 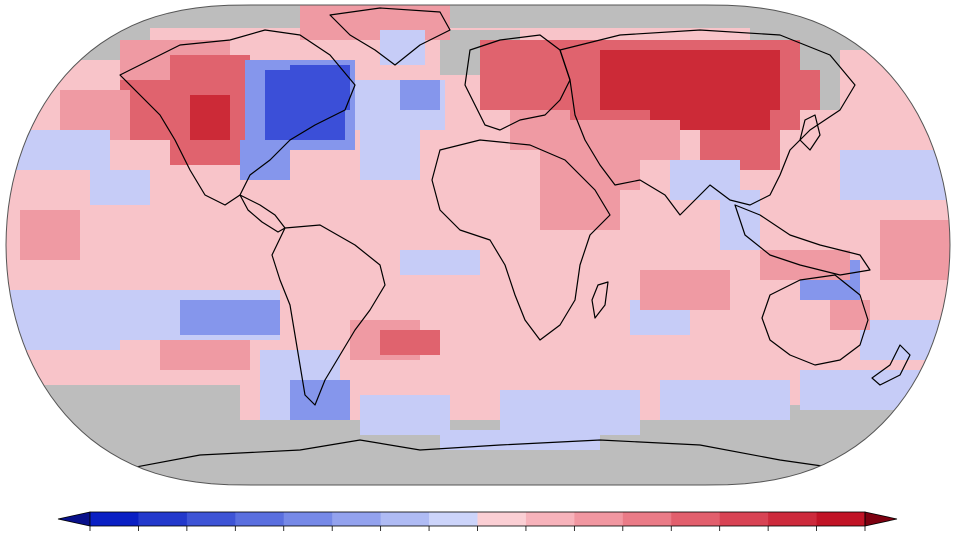 I want to click on africa-outline, so click(x=521, y=240).